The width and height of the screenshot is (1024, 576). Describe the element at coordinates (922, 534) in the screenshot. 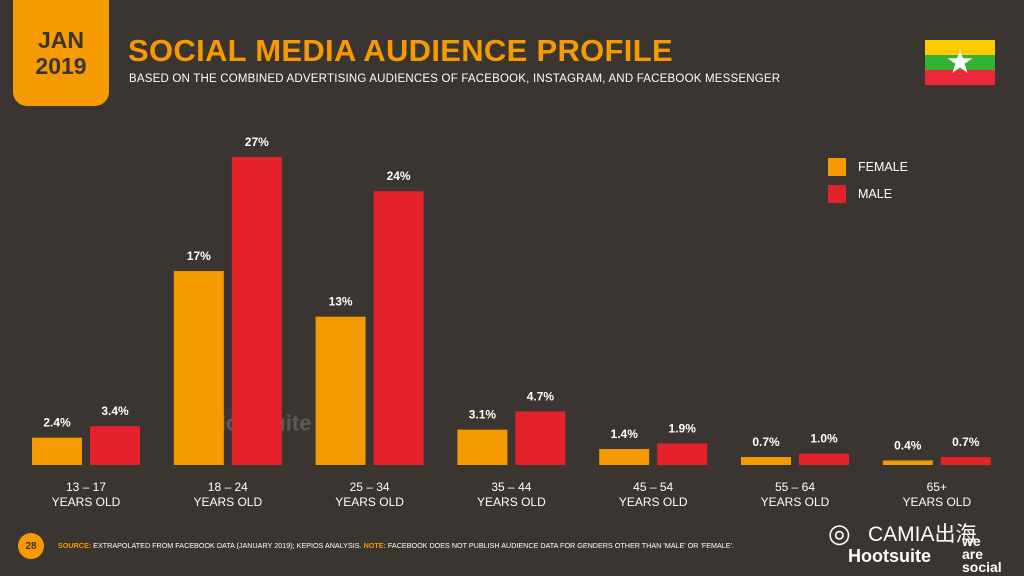

I see `brand-name: CAMIA出海` at that location.